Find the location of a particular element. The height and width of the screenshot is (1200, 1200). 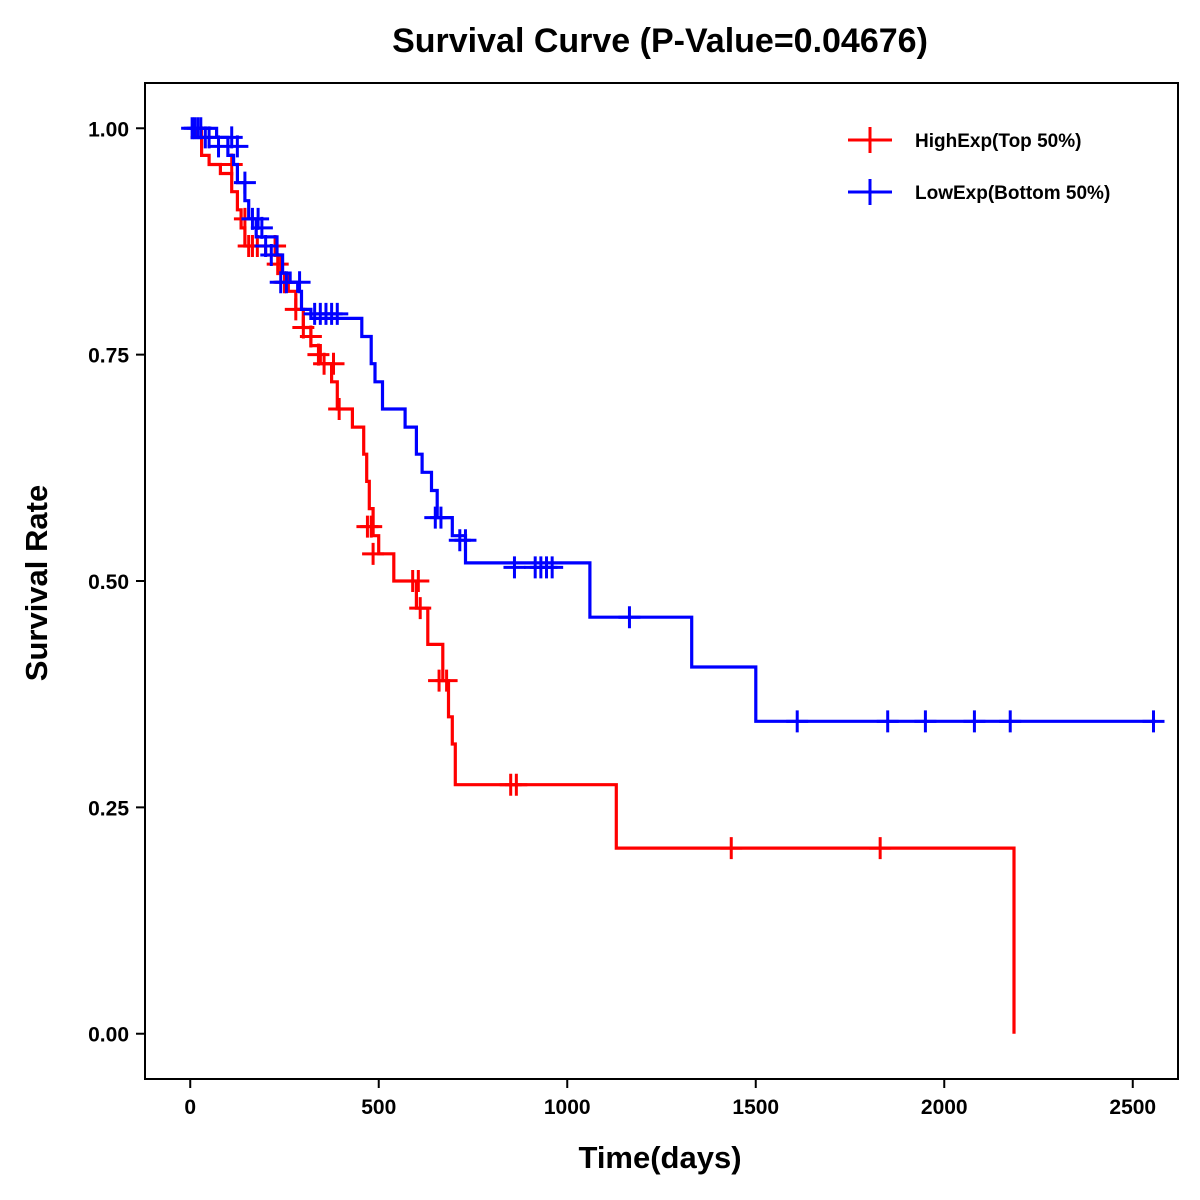

y-tick-label: 0.00 is located at coordinates (108, 1035).